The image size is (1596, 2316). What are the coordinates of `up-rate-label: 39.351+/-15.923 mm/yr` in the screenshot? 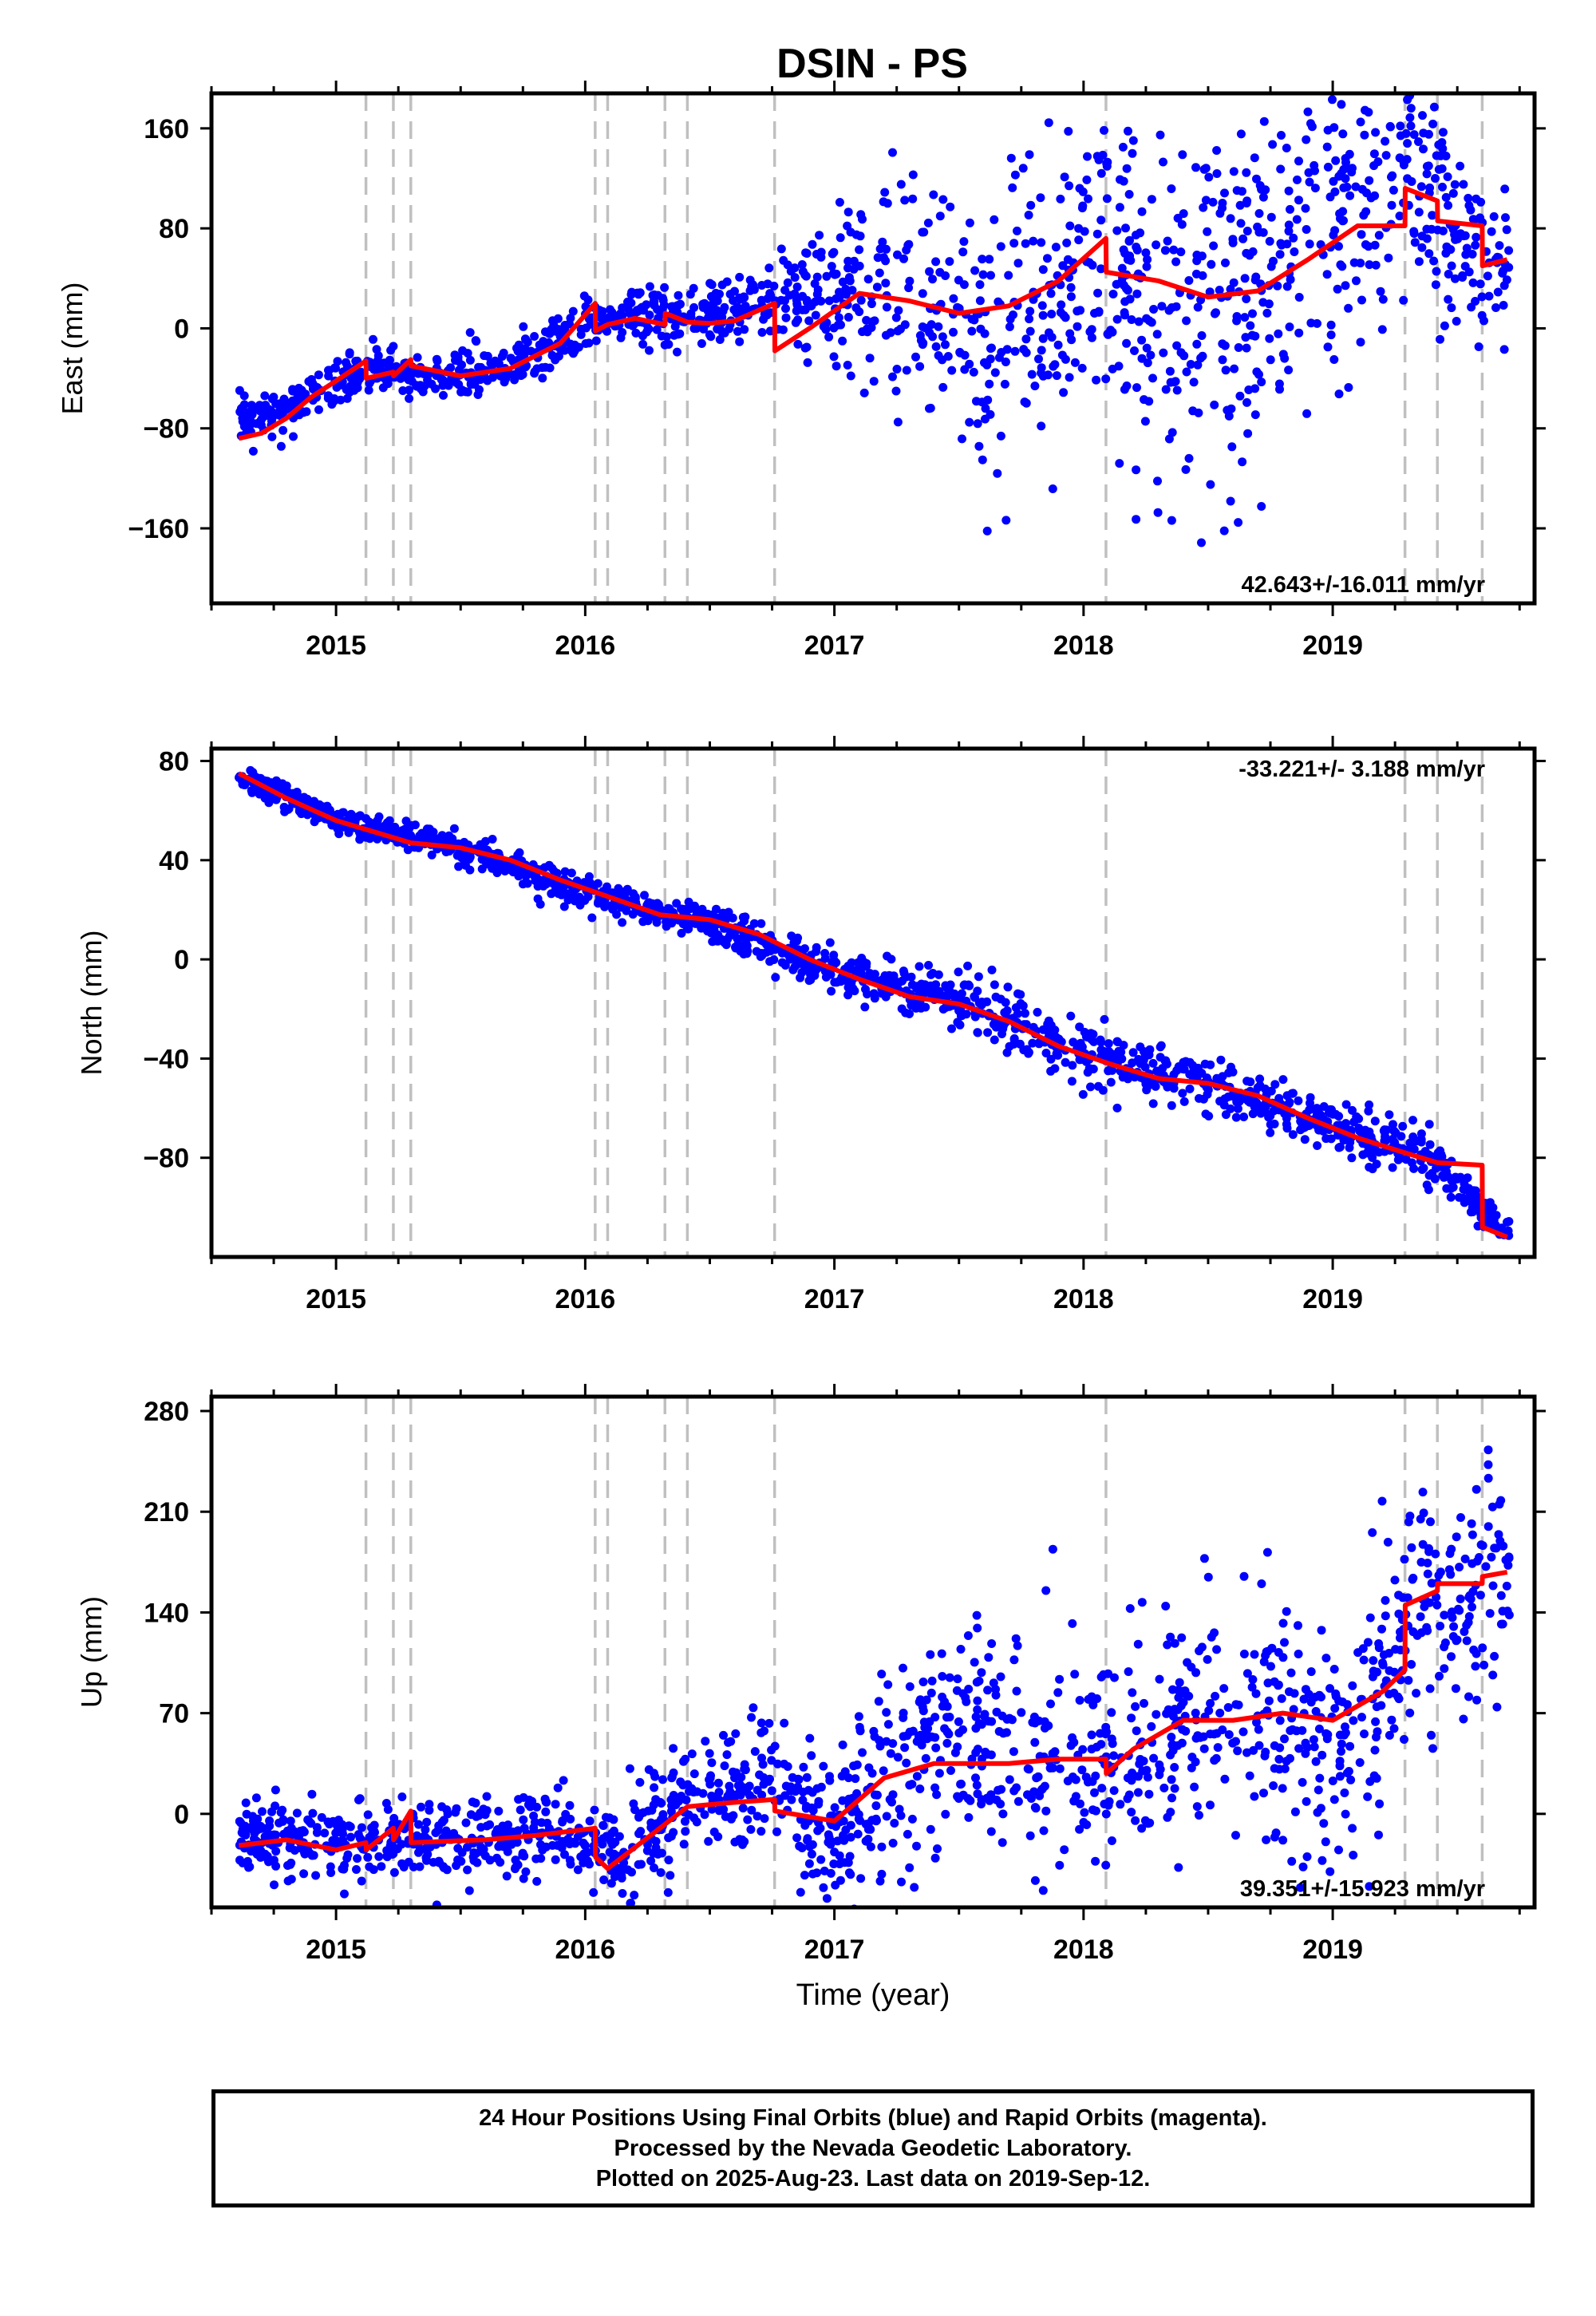 It's located at (1362, 1889).